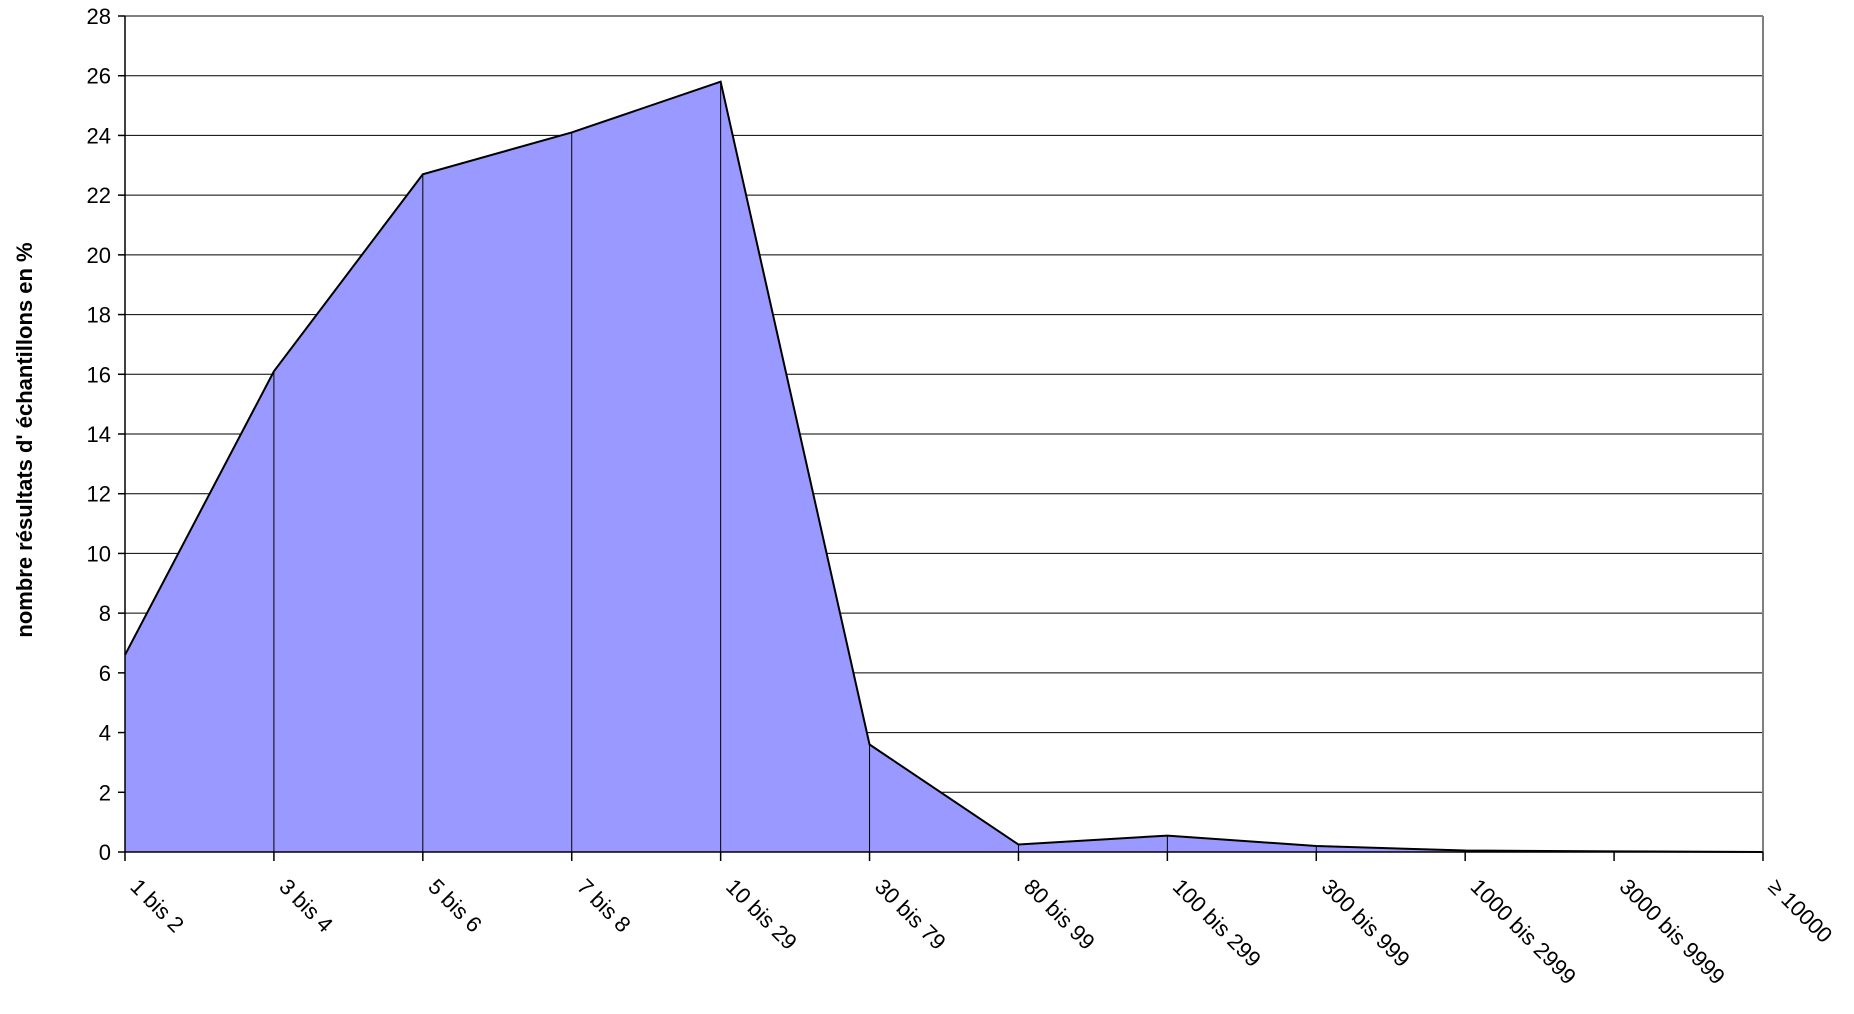 The image size is (1854, 1014). Describe the element at coordinates (1059, 914) in the screenshot. I see `x-tick-label: 80 bis 99` at that location.